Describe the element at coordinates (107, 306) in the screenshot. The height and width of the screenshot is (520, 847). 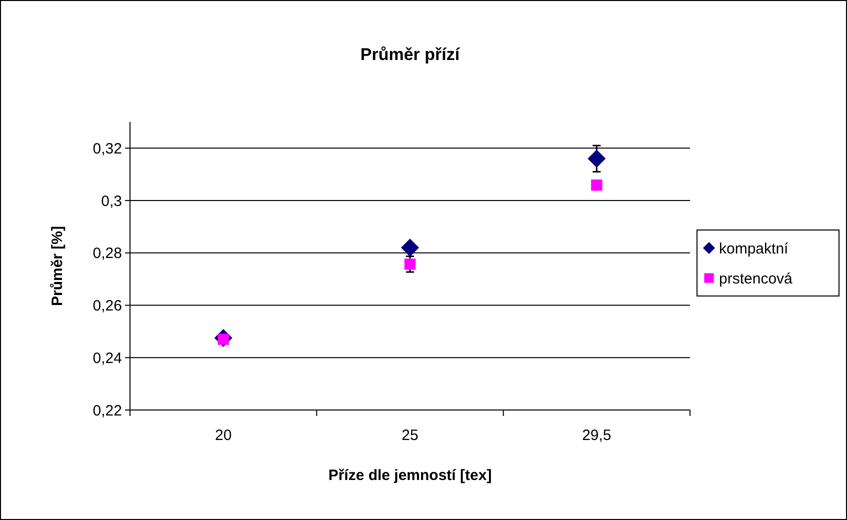
I see `y-tick-label: 0,26` at that location.